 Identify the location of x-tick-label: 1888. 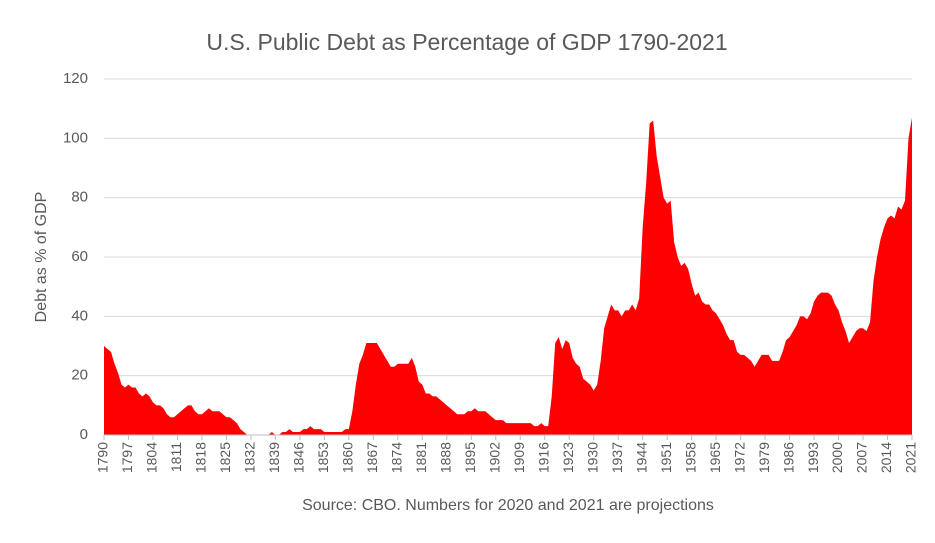
(445, 457).